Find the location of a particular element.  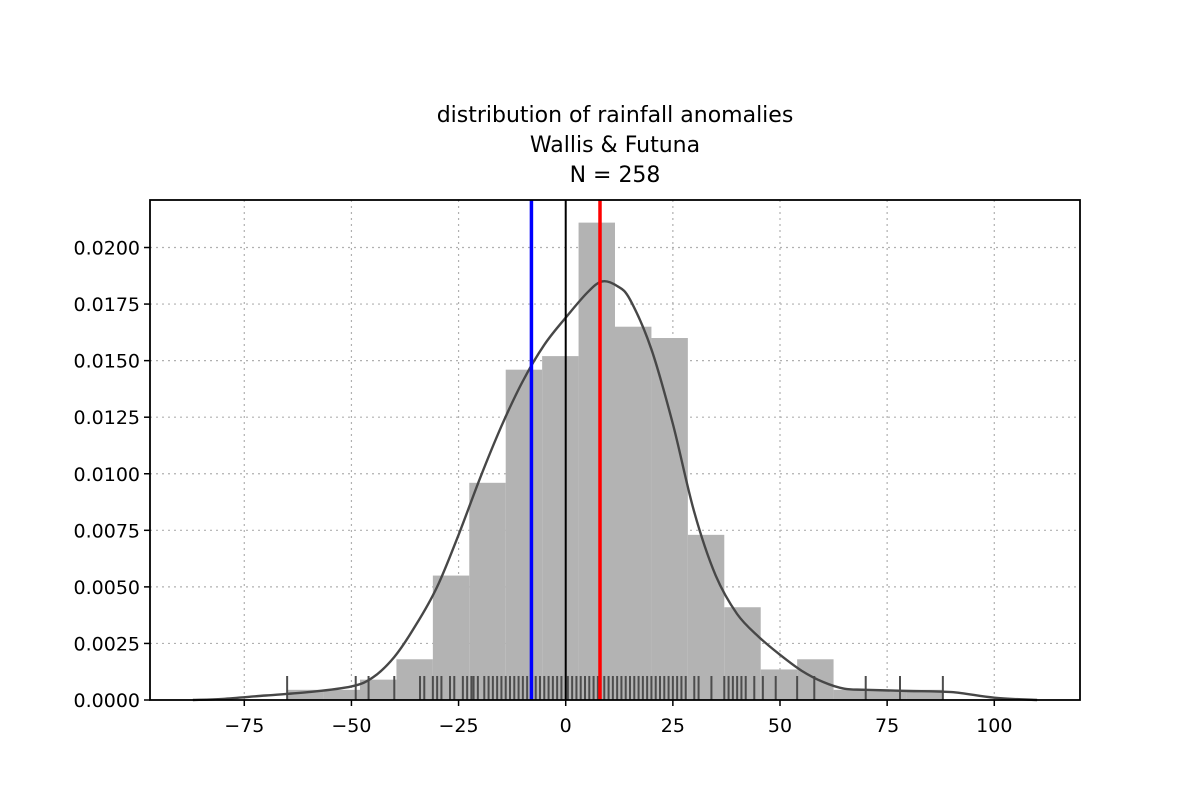

y-tick-label: 0.0200 is located at coordinates (107, 249).